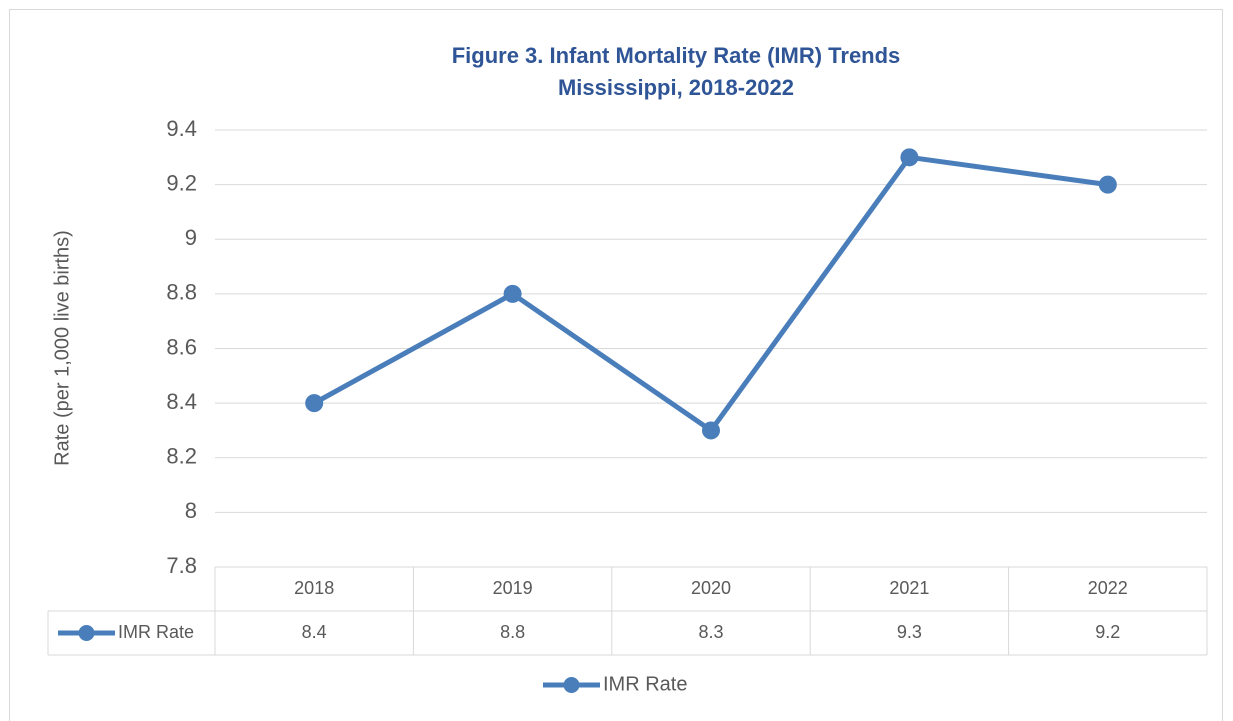 Image resolution: width=1233 pixels, height=721 pixels. What do you see at coordinates (314, 632) in the screenshot?
I see `table-value: 8.4` at bounding box center [314, 632].